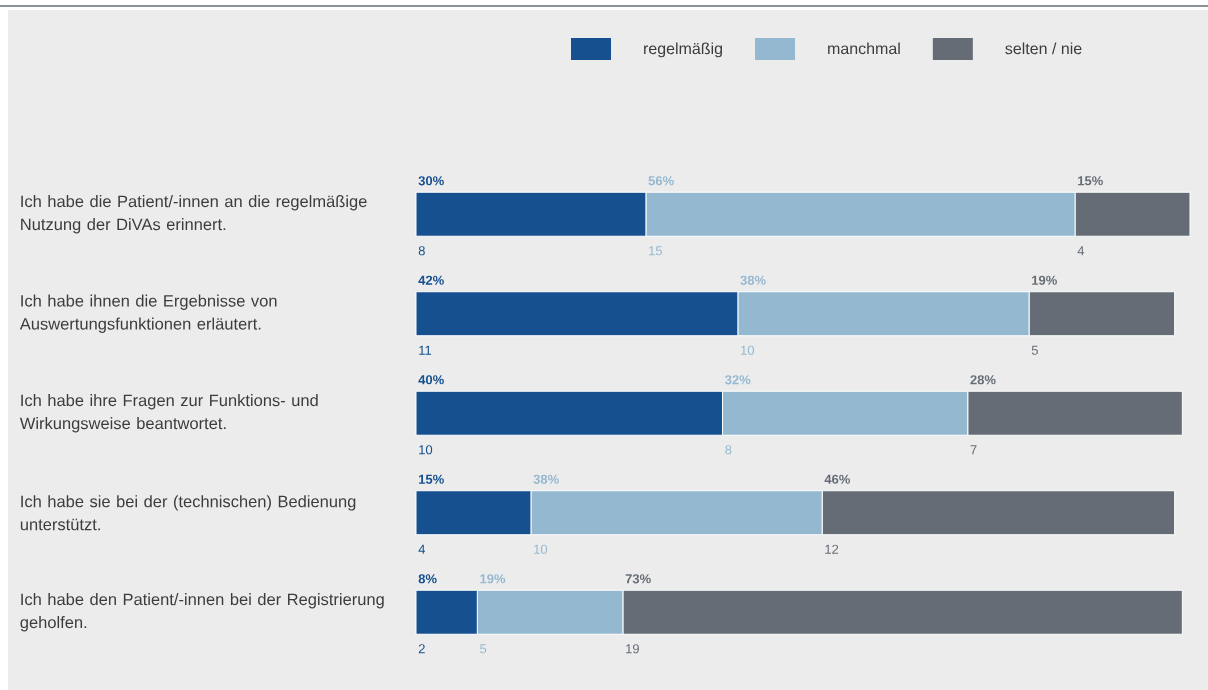 This screenshot has height=690, width=1208. Describe the element at coordinates (431, 380) in the screenshot. I see `data-label: 40%` at that location.